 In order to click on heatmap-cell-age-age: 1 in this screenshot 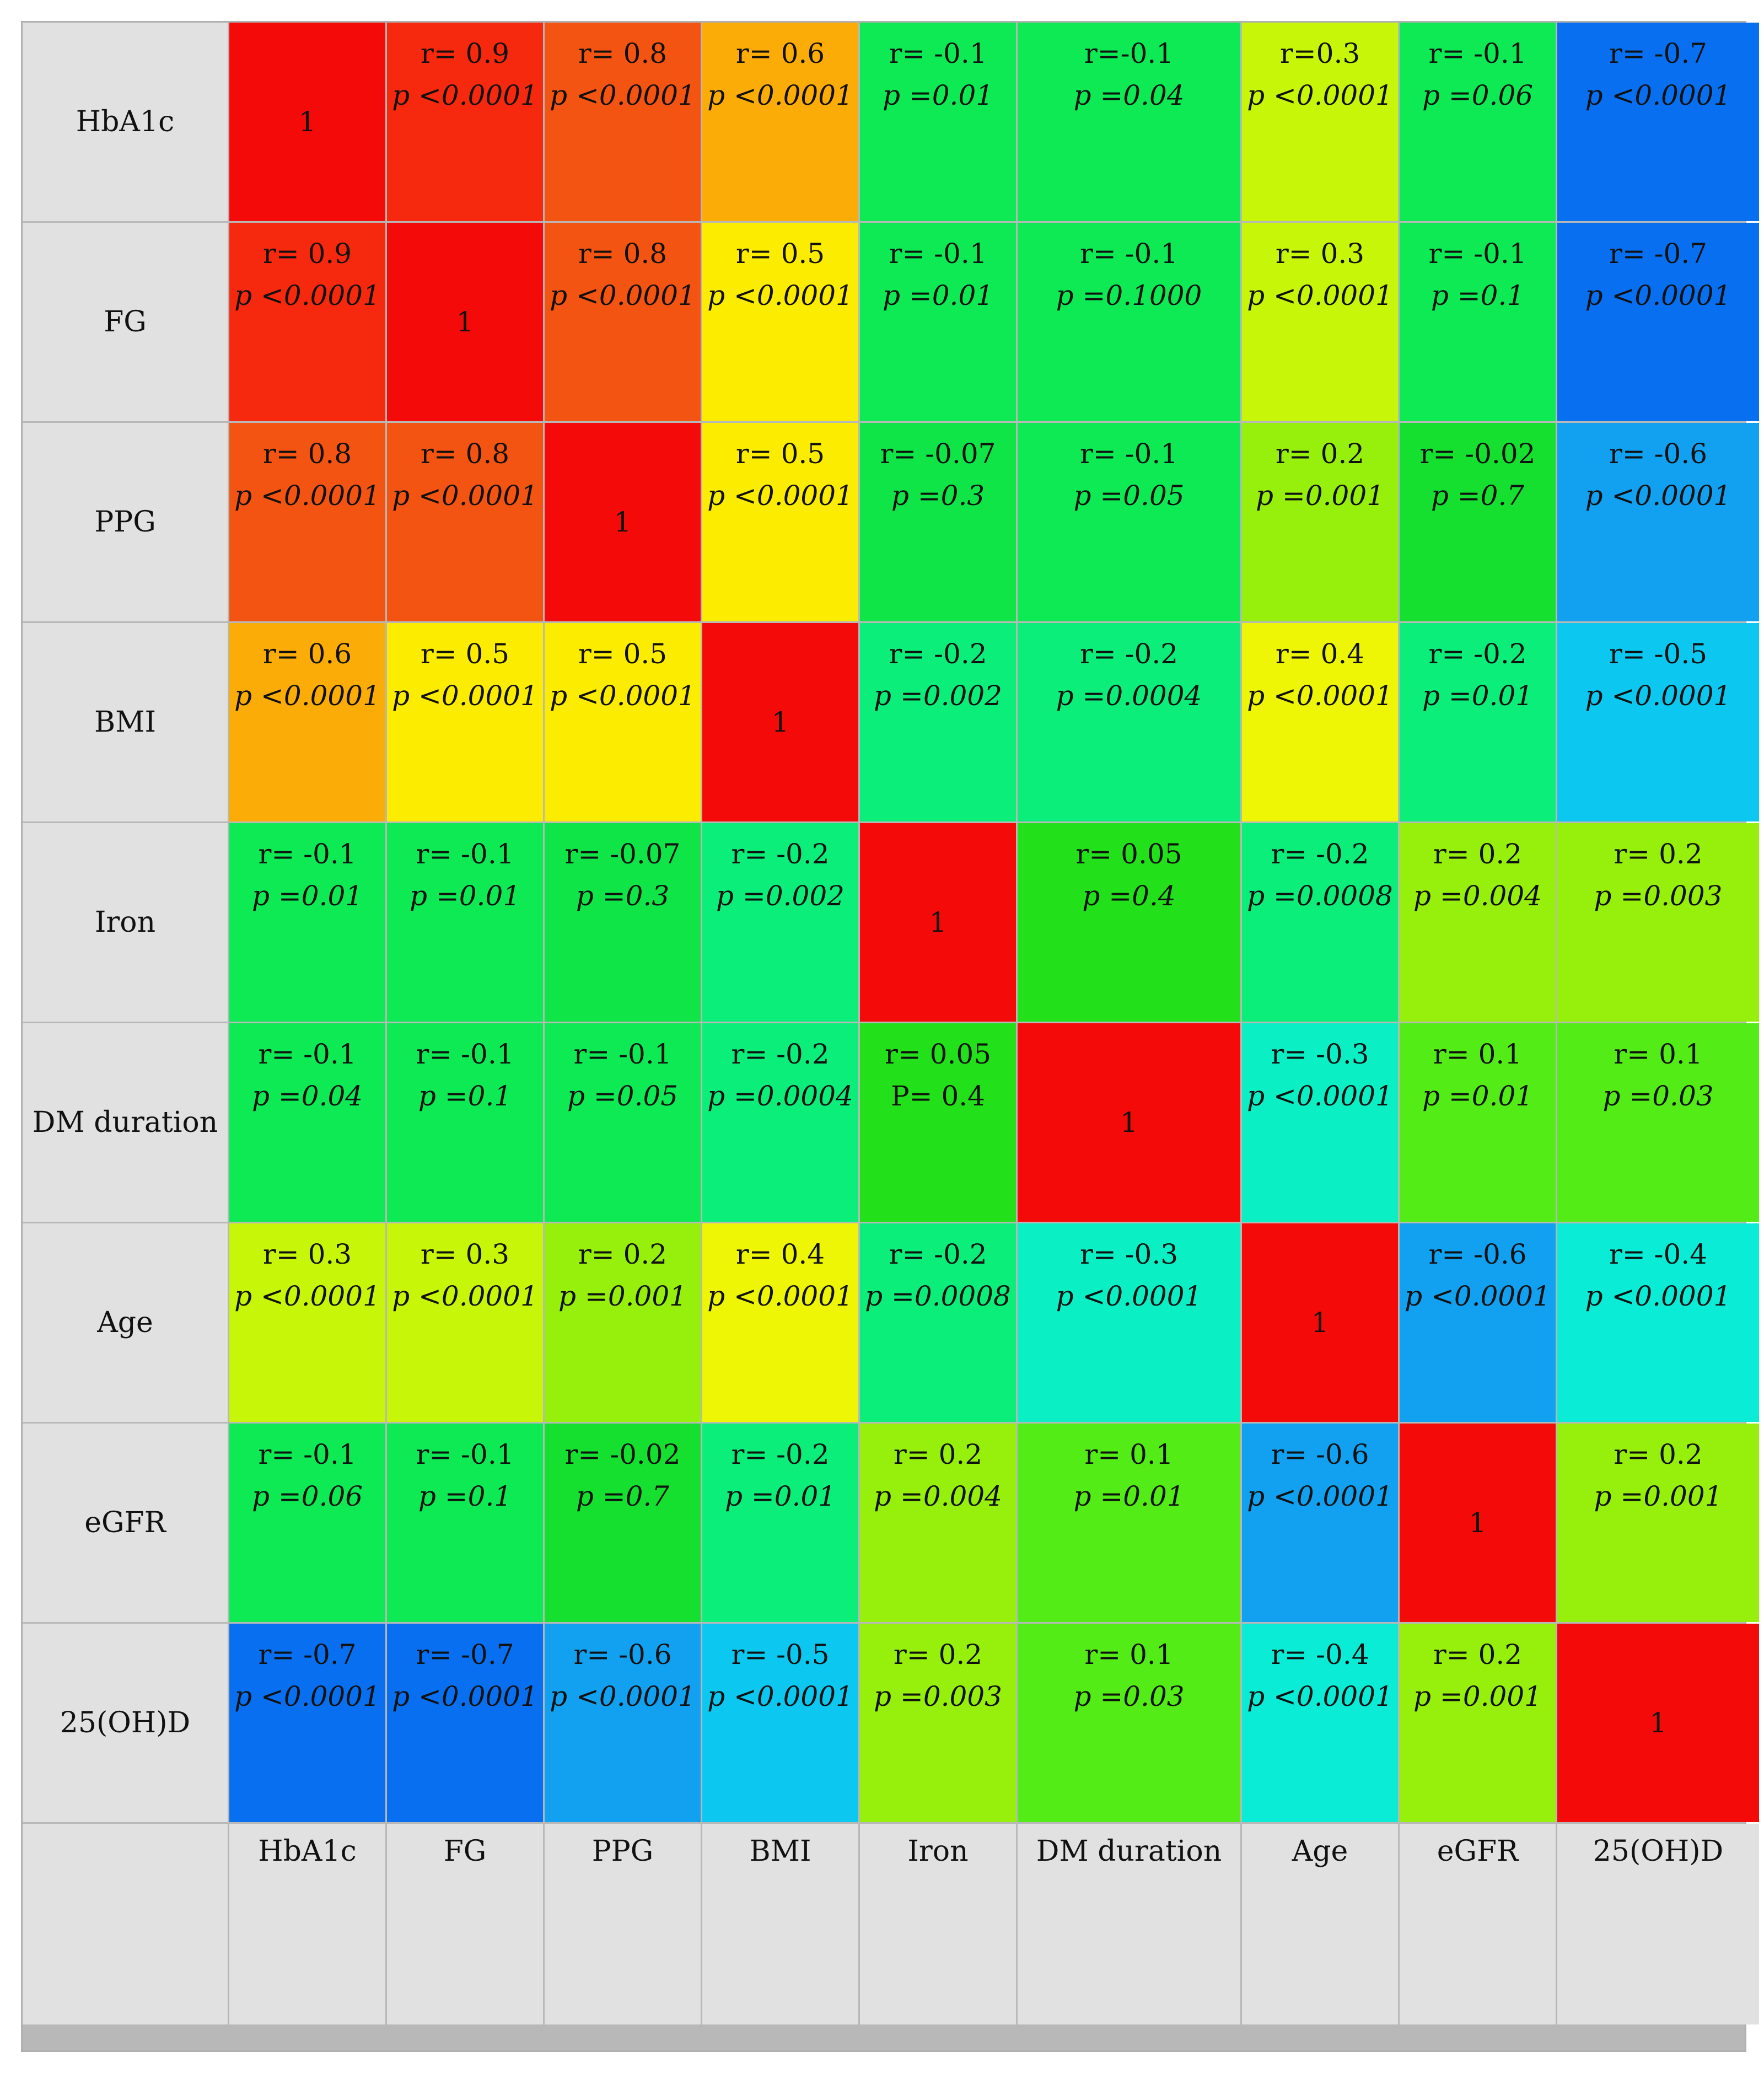, I will do `click(1320, 1323)`.